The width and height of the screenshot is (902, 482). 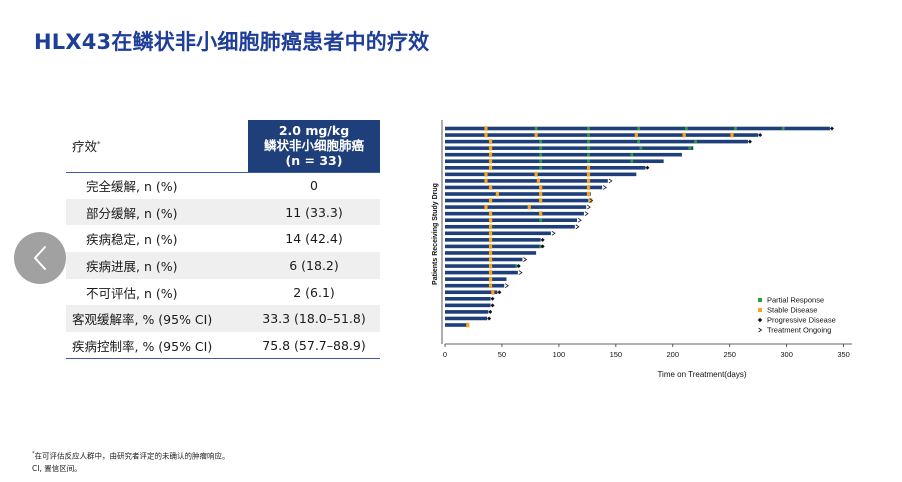 What do you see at coordinates (314, 131) in the screenshot?
I see `header-dose: 2.0 mg/kg` at bounding box center [314, 131].